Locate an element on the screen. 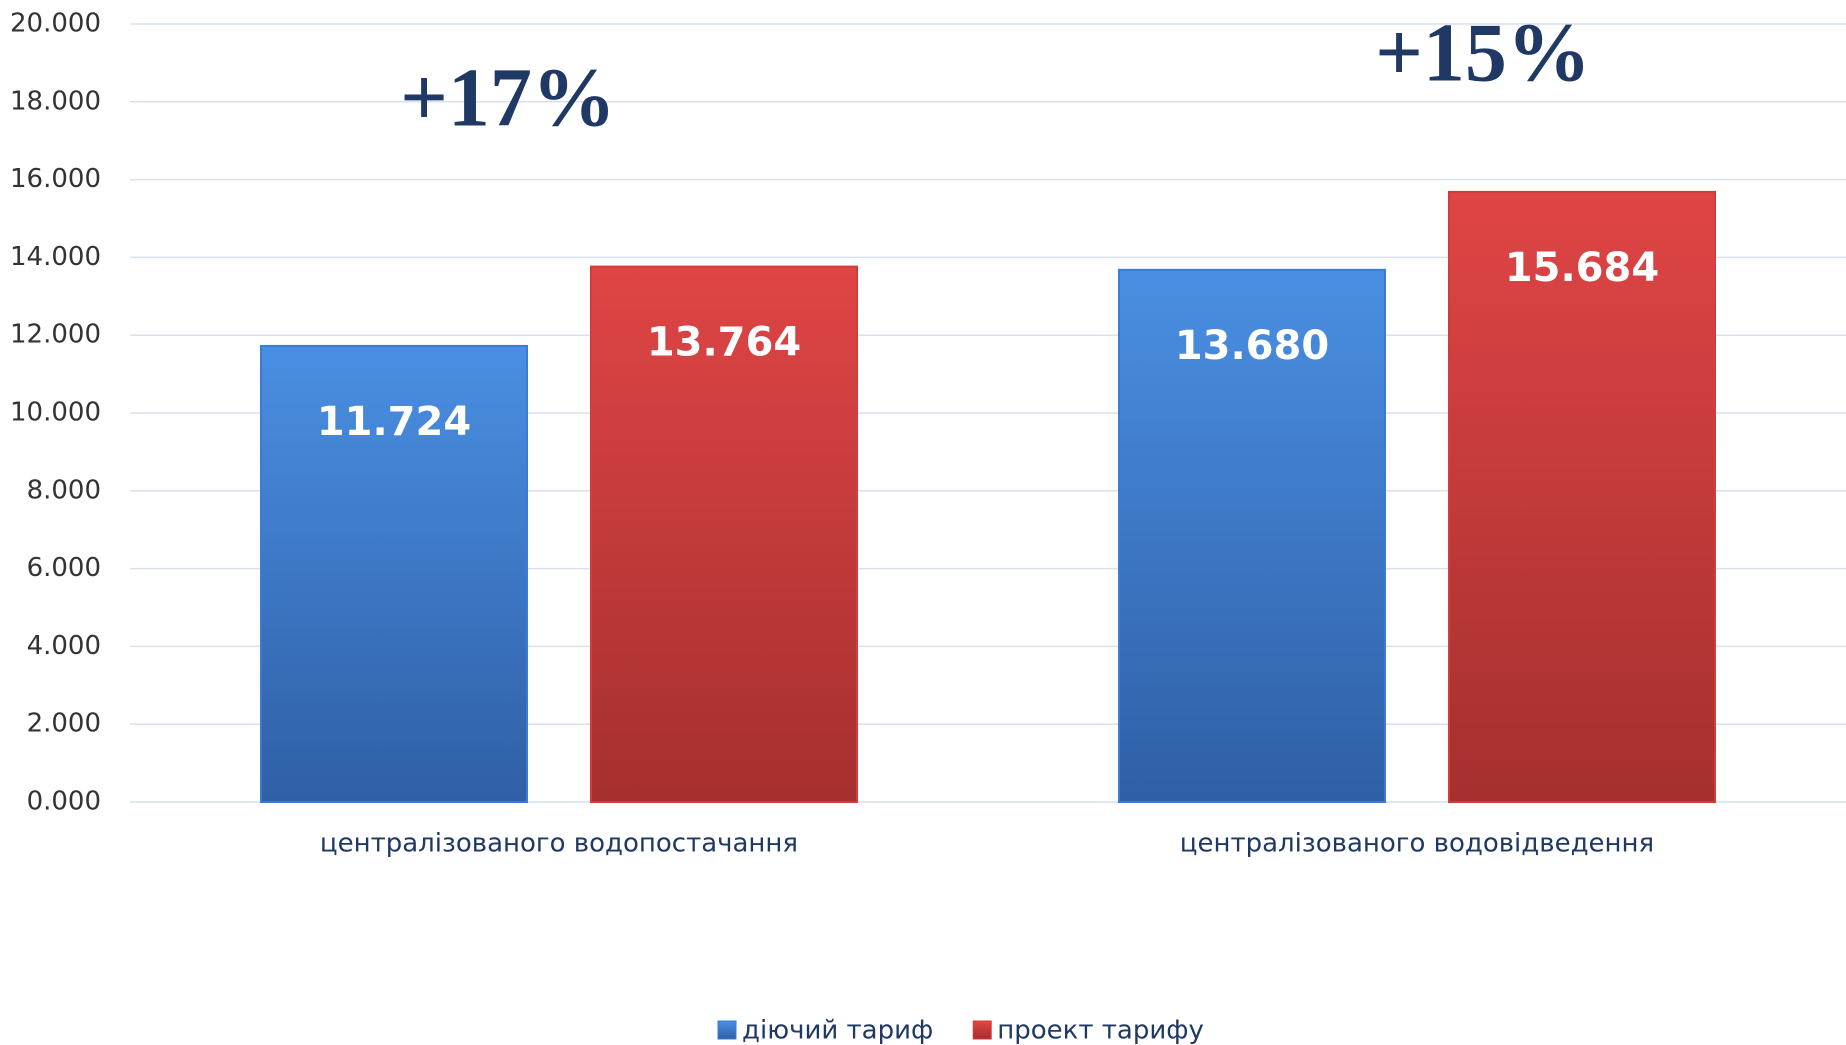  y-tick-label: 4.000 is located at coordinates (64, 646).